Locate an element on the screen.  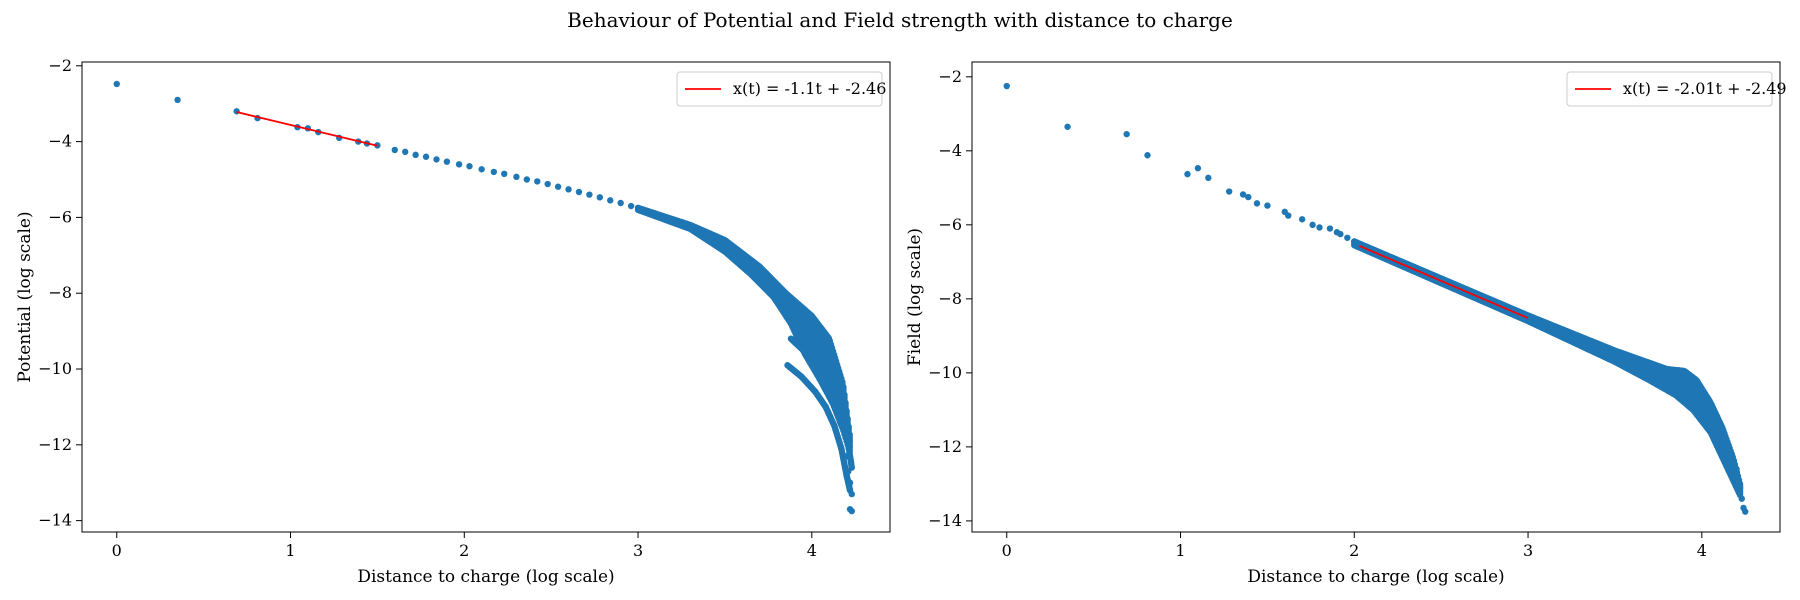
legend: x(t) = -1.1t + -2.46 is located at coordinates (781, 89).